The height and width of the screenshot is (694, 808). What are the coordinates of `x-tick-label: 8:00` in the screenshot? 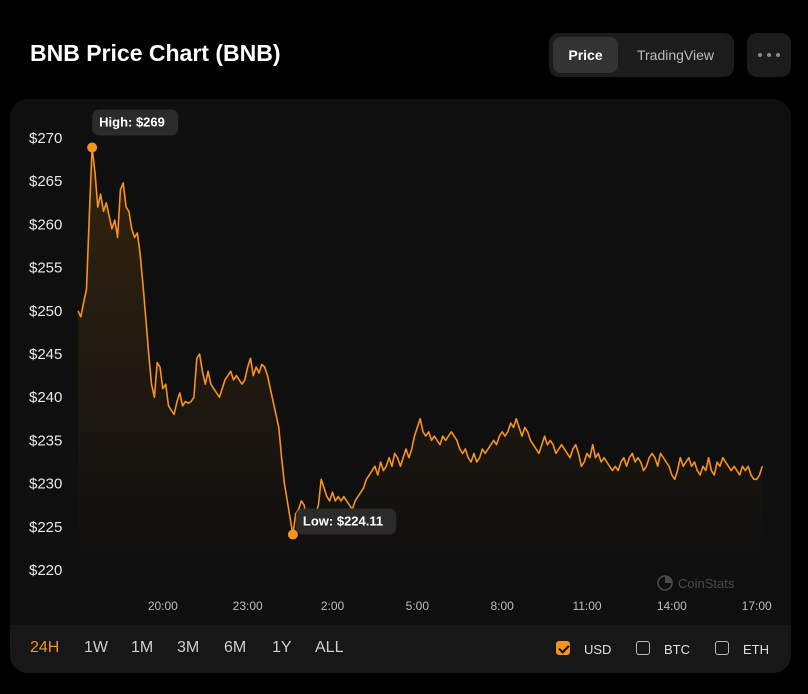 It's located at (503, 606).